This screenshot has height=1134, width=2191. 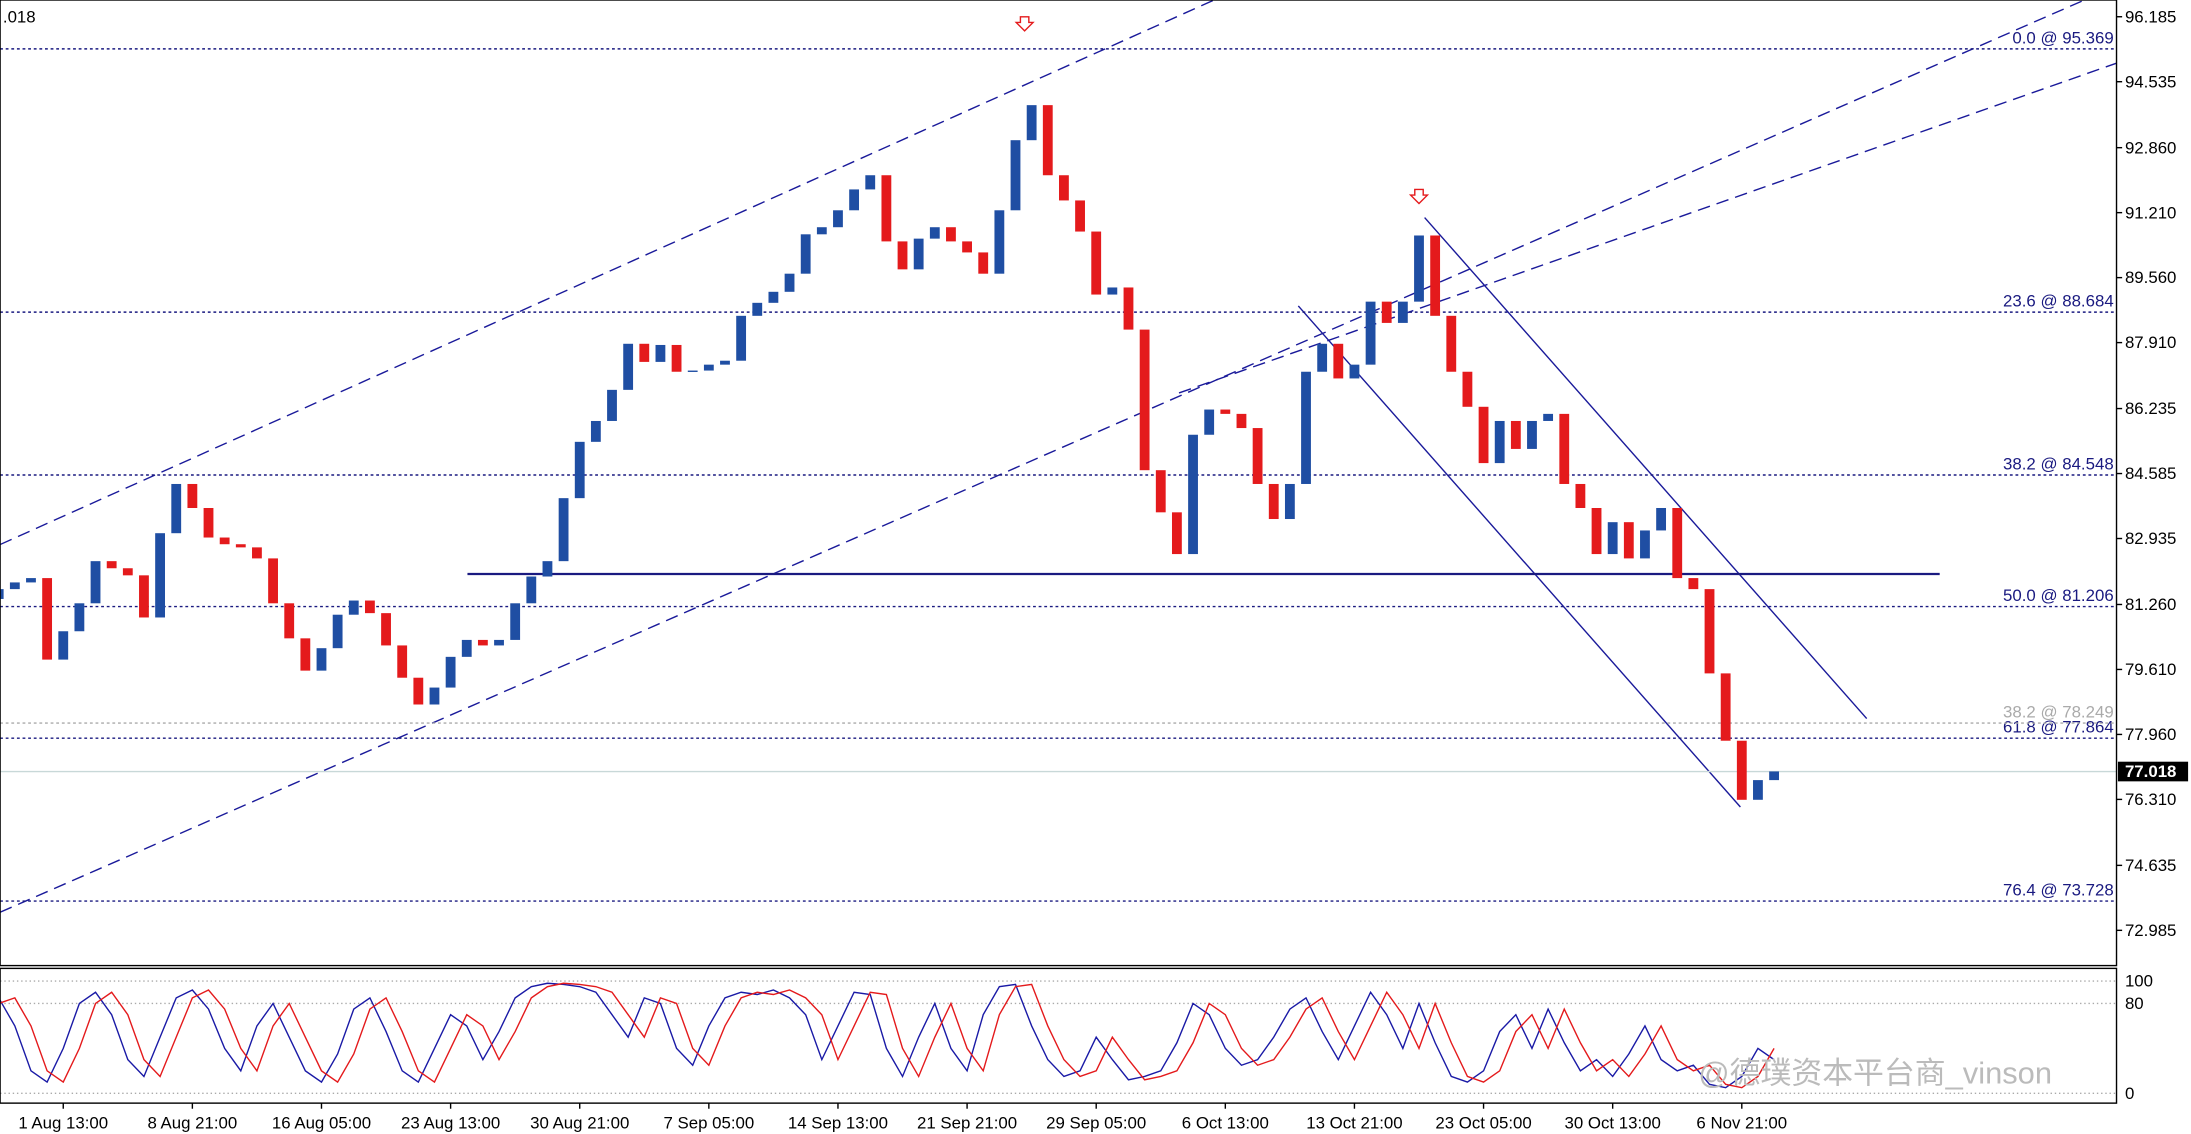 I want to click on stochastic-line, so click(x=887, y=1035).